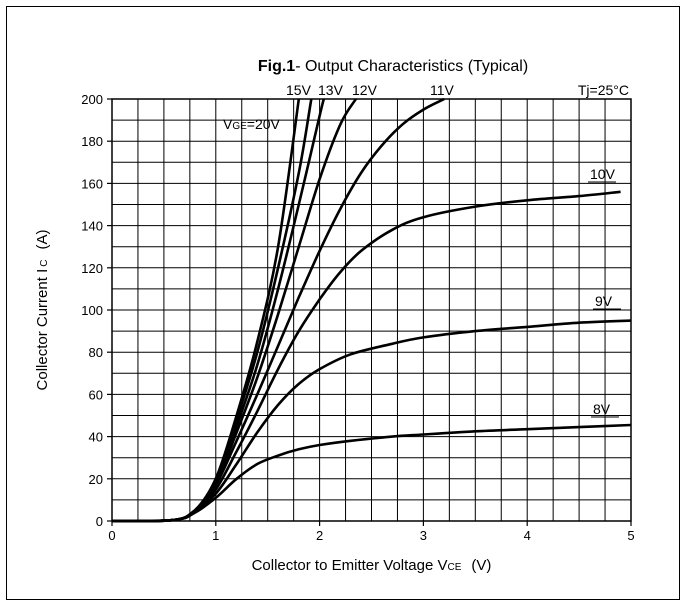  Describe the element at coordinates (92, 99) in the screenshot. I see `y-tick-label: 200` at that location.